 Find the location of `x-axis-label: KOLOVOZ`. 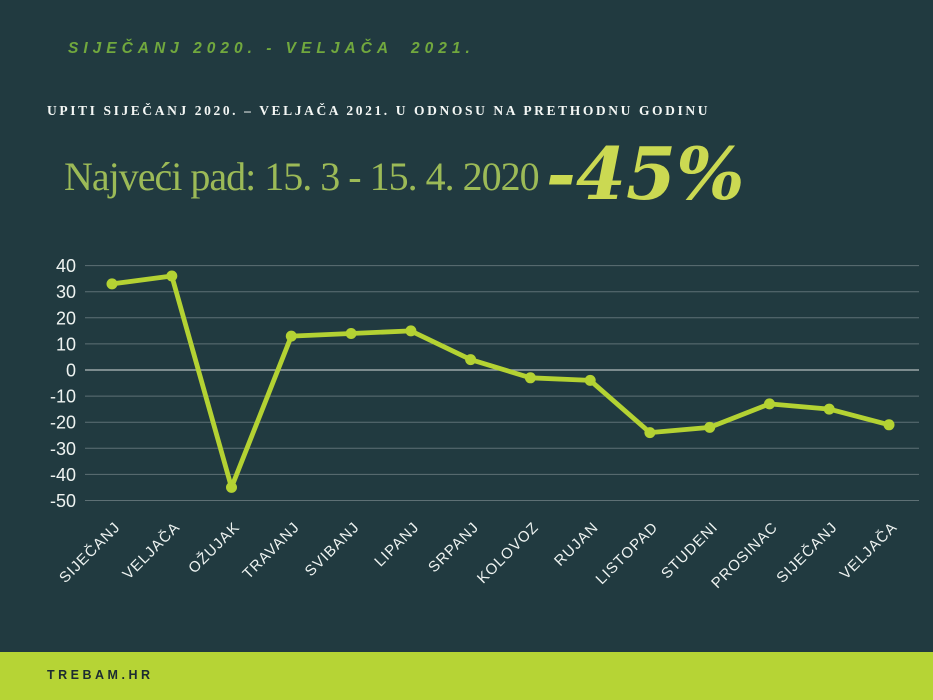

x-axis-label: KOLOVOZ is located at coordinates (508, 553).